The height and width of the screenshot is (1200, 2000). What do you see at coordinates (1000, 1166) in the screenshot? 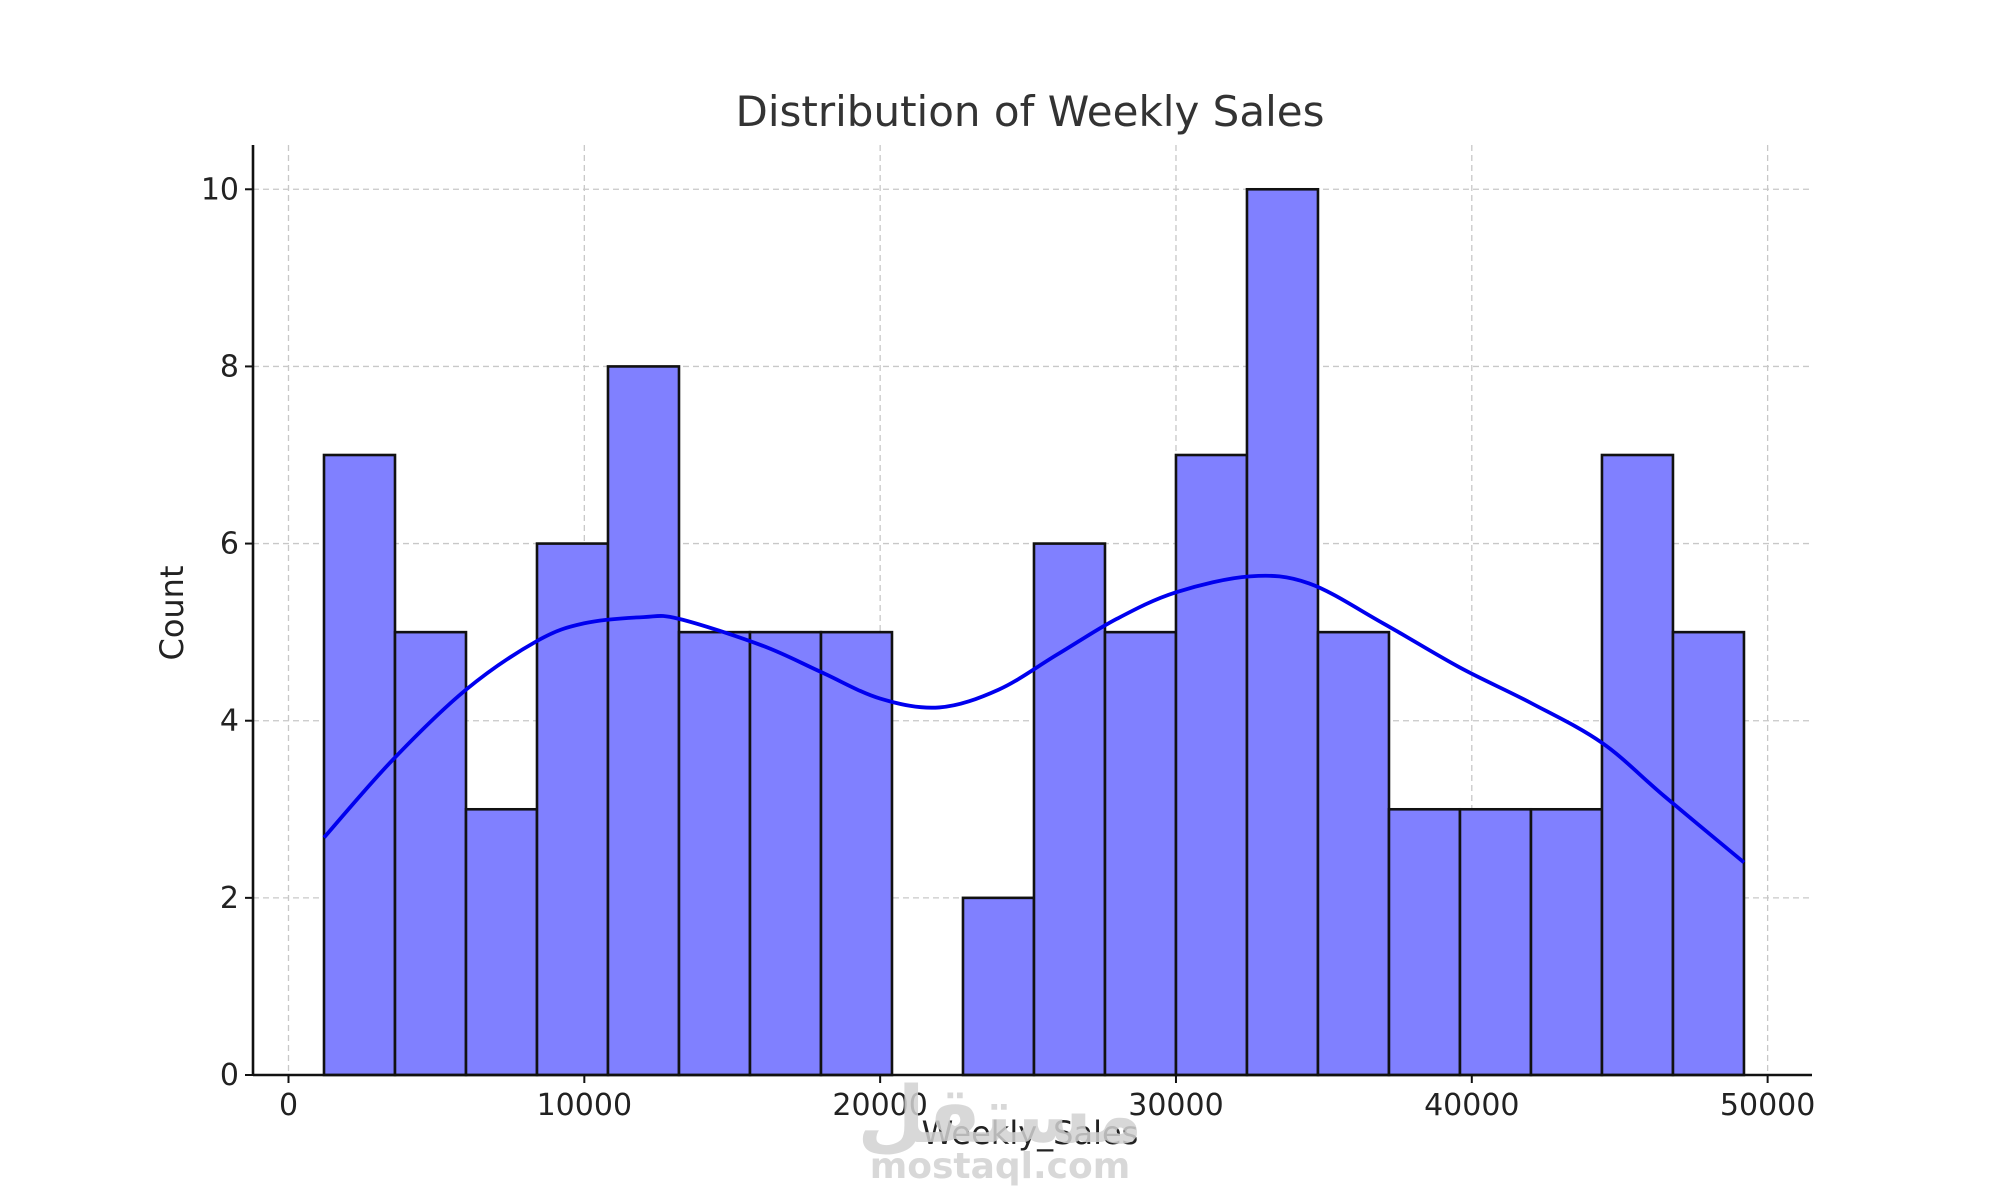
I see `watermark-latin: mostaql.com` at bounding box center [1000, 1166].